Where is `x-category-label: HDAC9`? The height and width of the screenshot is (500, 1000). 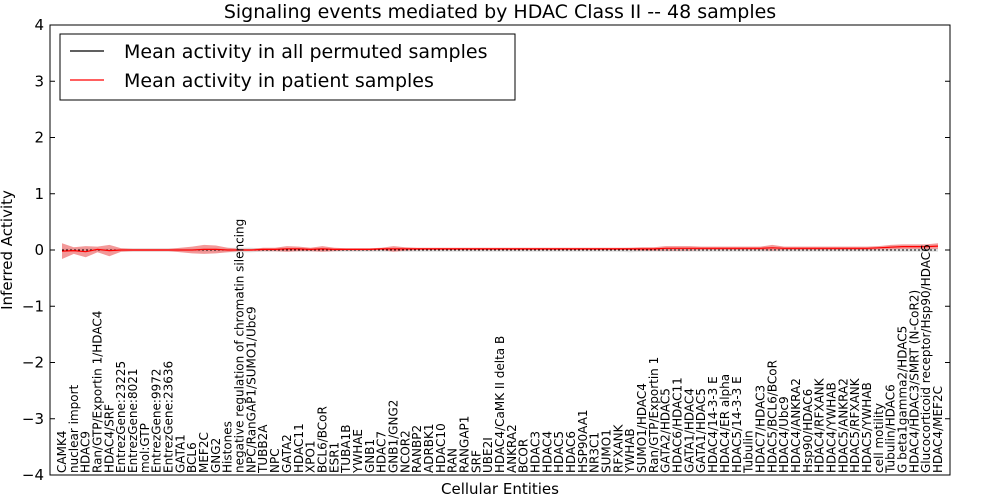 x-category-label: HDAC9 is located at coordinates (86, 452).